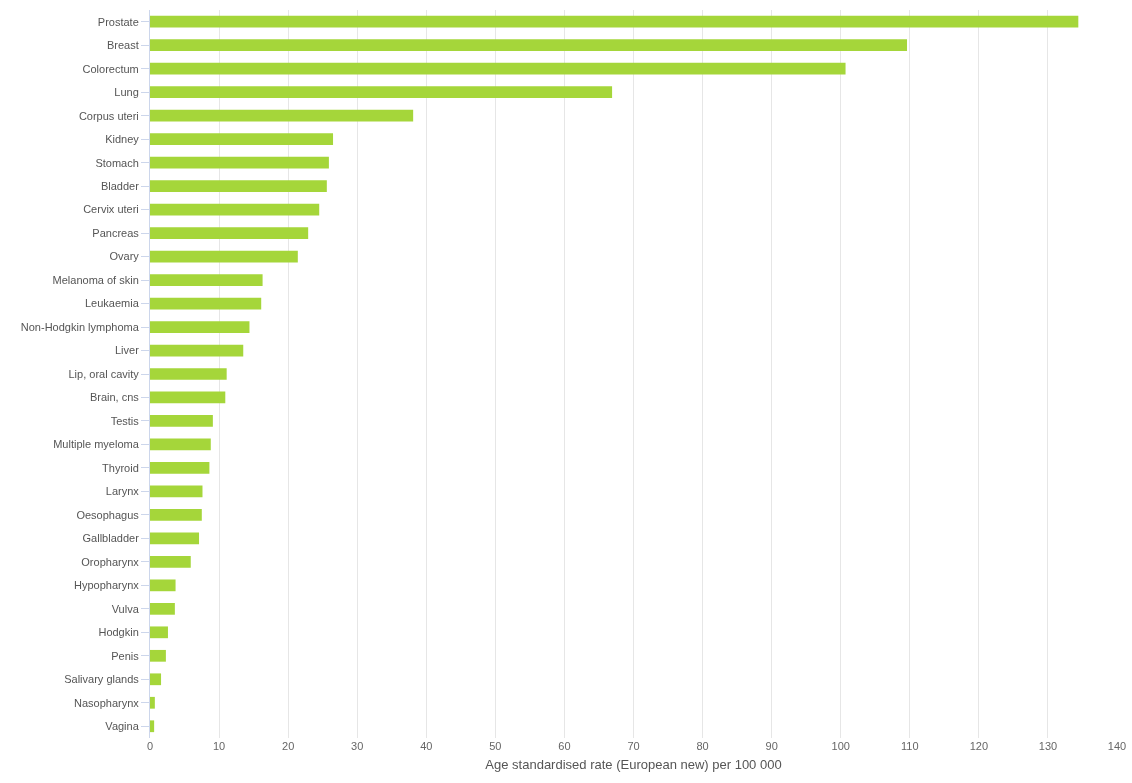 This screenshot has width=1132, height=783. Describe the element at coordinates (120, 185) in the screenshot. I see `y-tick-label: Bladder` at that location.